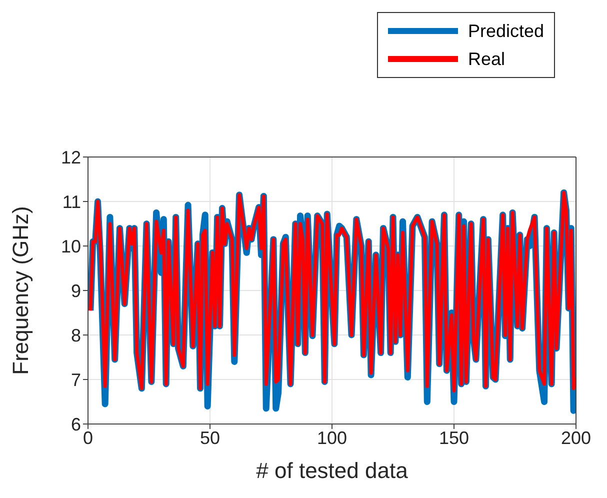  I want to click on x-tick-label: 0, so click(88, 438).